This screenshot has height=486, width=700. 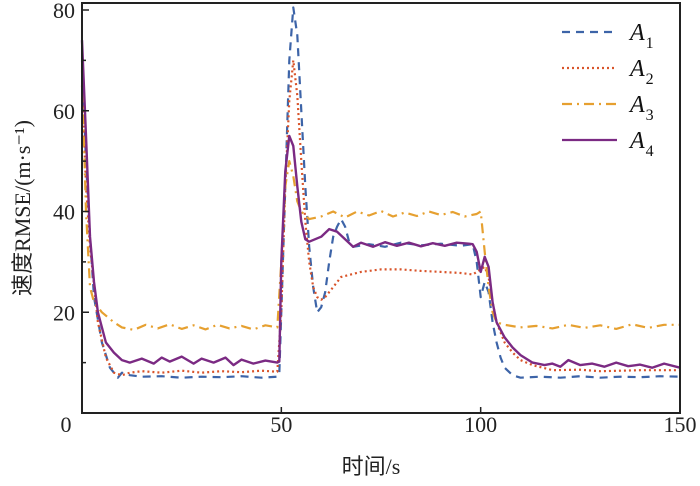 What do you see at coordinates (64, 11) in the screenshot?
I see `y-tick-label: 80` at bounding box center [64, 11].